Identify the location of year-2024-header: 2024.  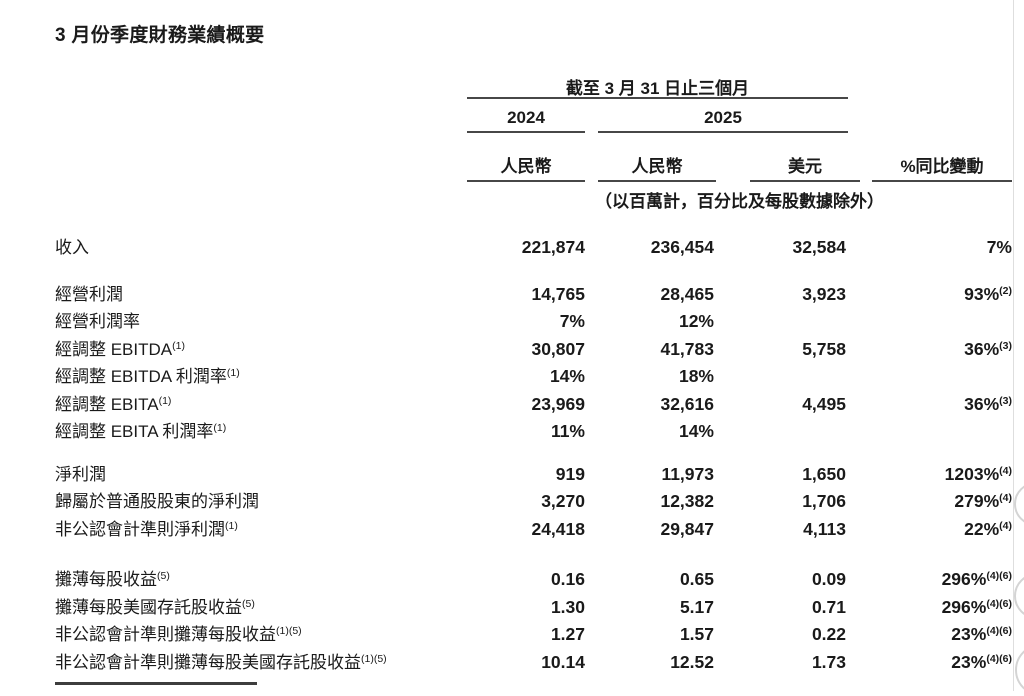
(526, 119).